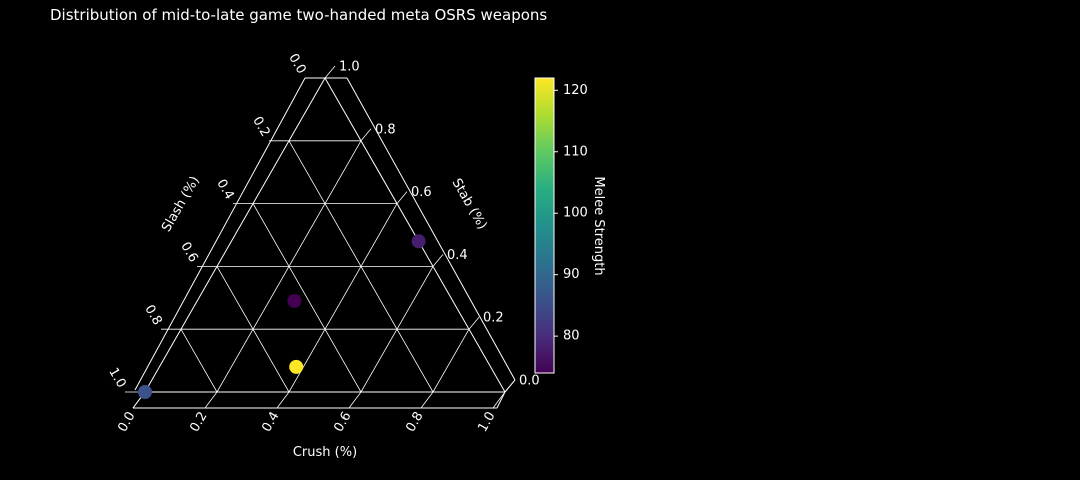  I want to click on slash-tick-label: 0.2, so click(260, 126).